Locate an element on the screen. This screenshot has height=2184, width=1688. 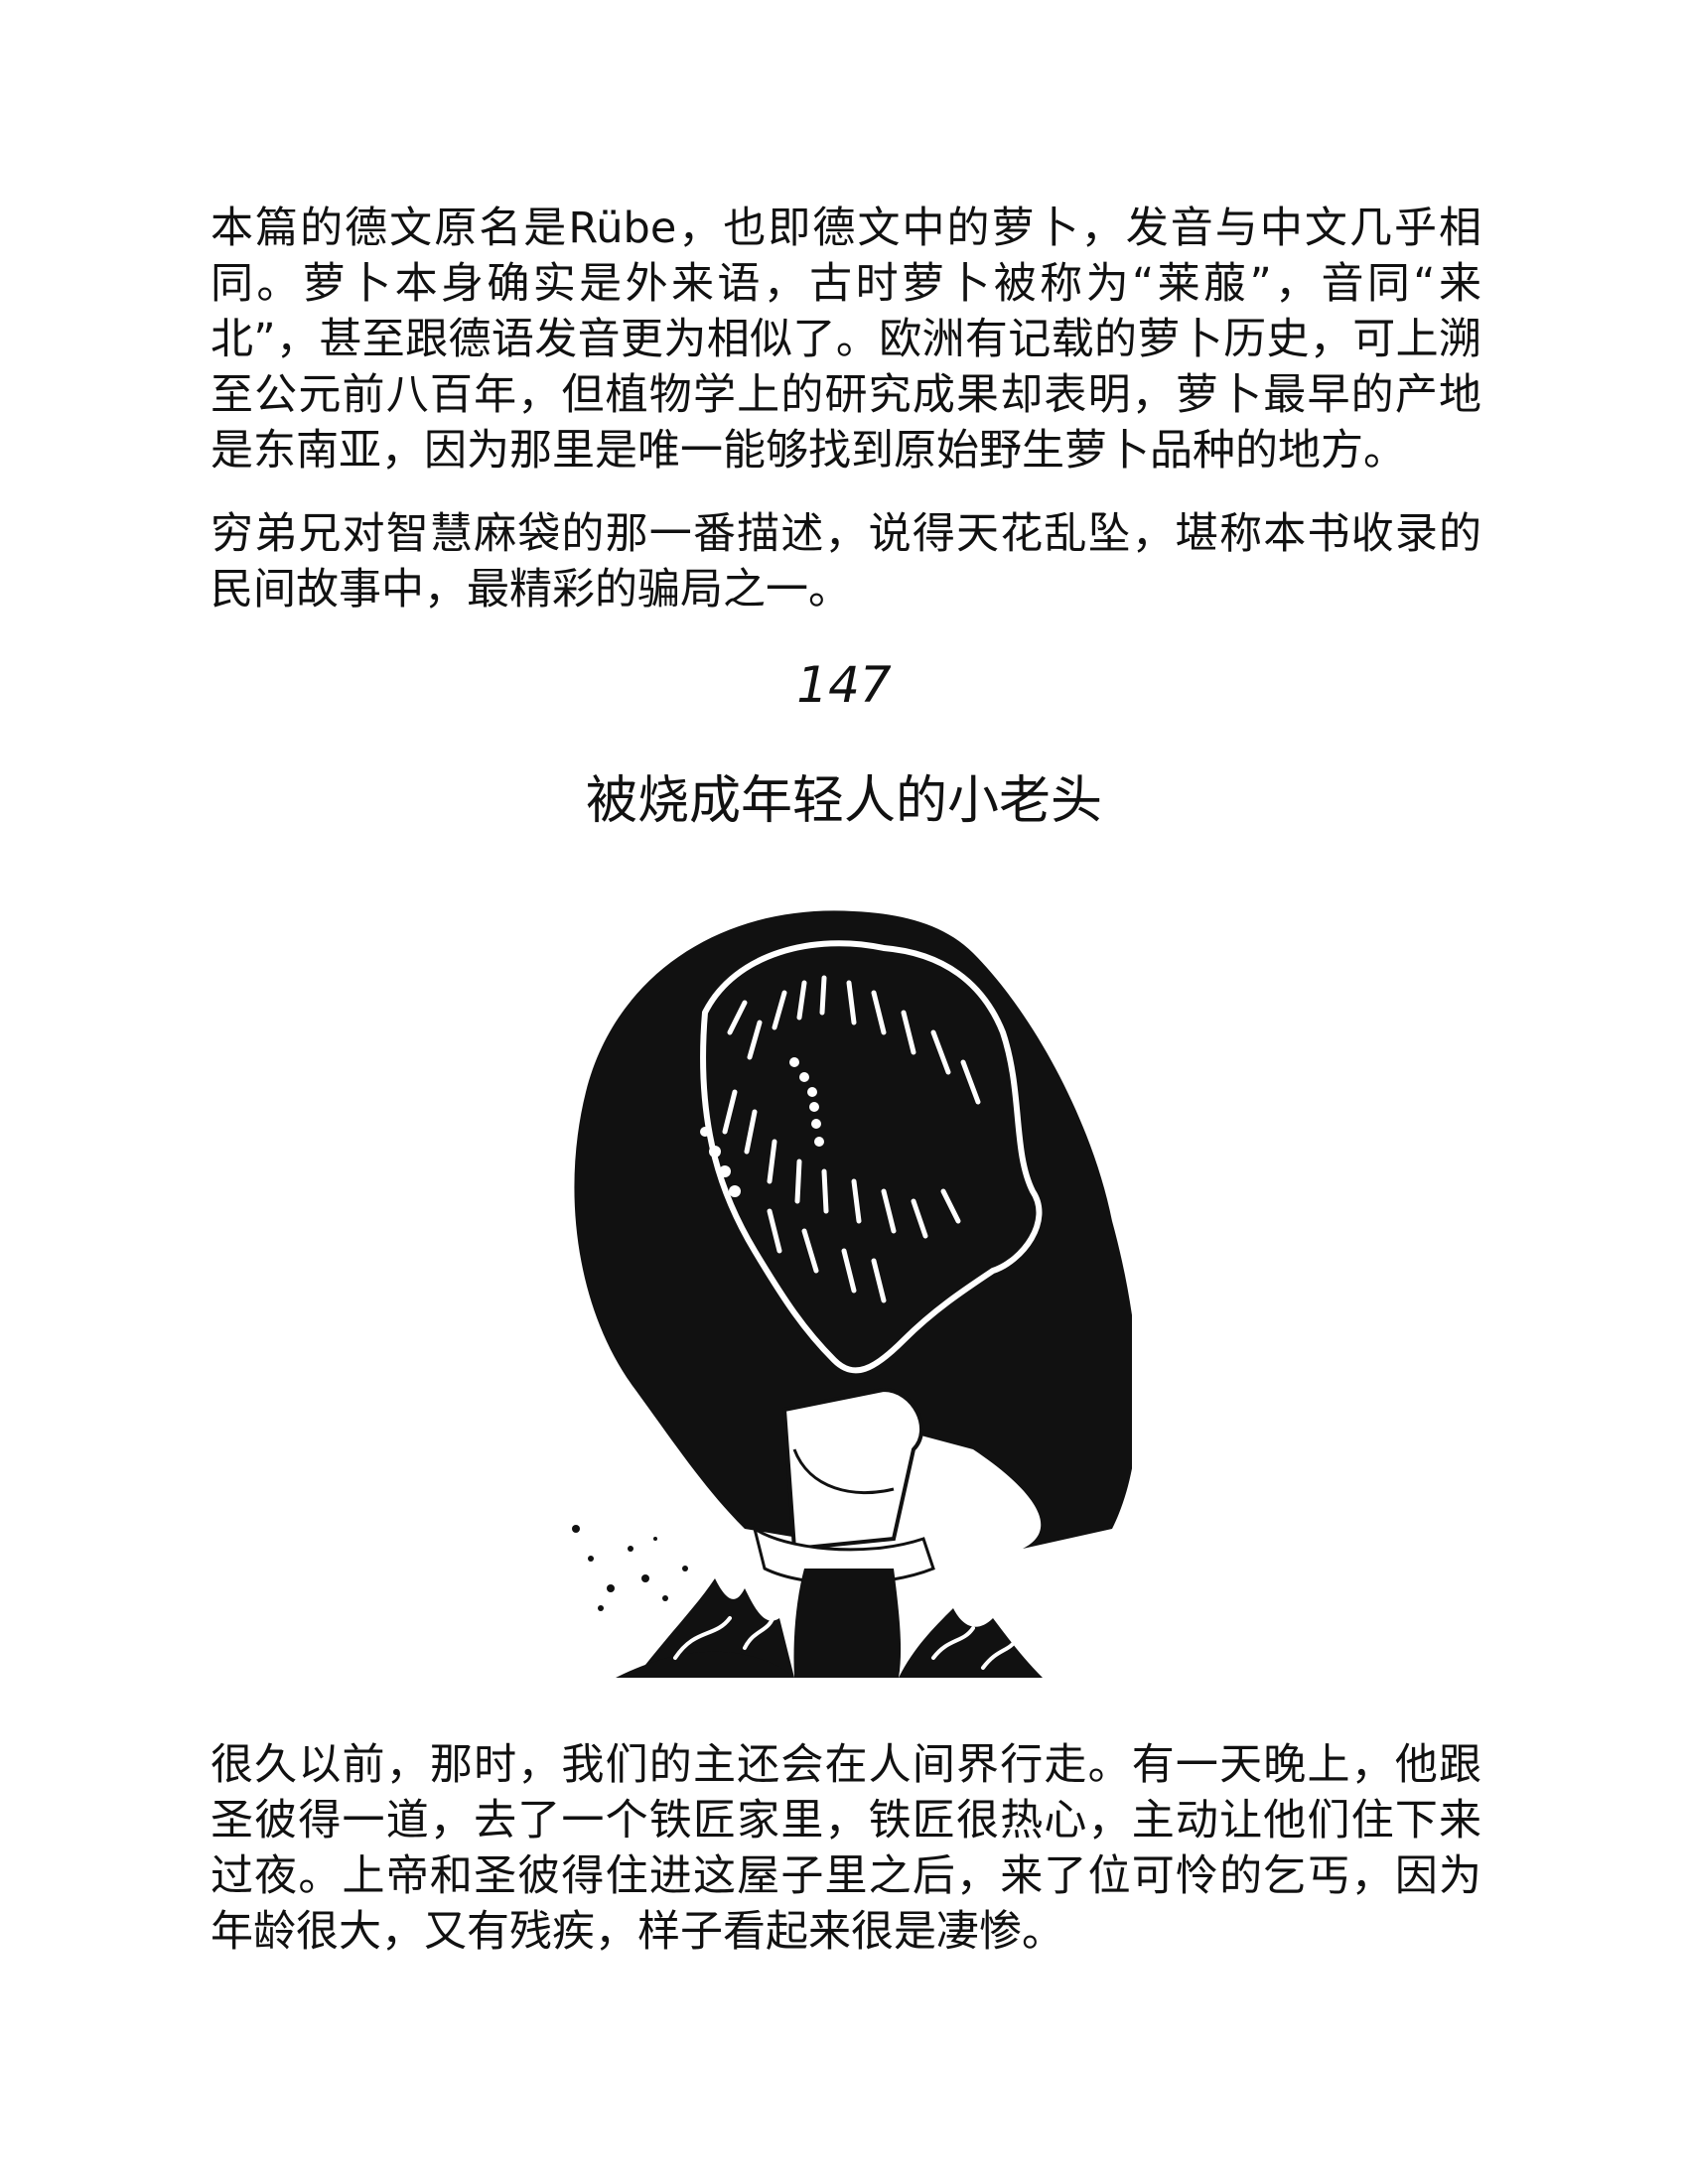
body is located at coordinates (847, 1623).